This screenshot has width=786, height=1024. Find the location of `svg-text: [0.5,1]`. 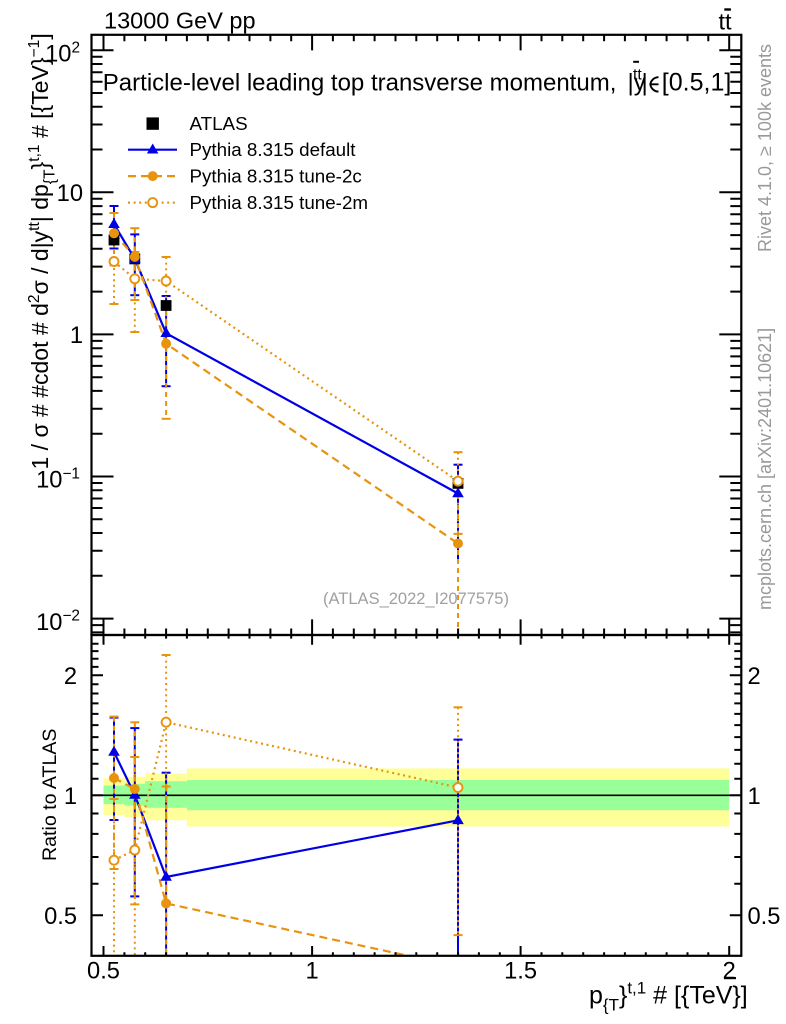

svg-text: [0.5,1] is located at coordinates (697, 83).